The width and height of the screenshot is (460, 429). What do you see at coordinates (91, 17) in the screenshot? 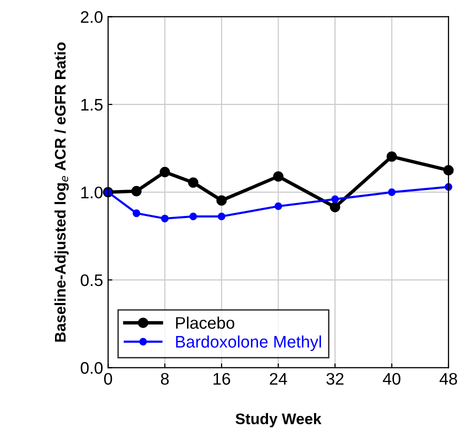
I see `y-tick-label: 2.0` at bounding box center [91, 17].